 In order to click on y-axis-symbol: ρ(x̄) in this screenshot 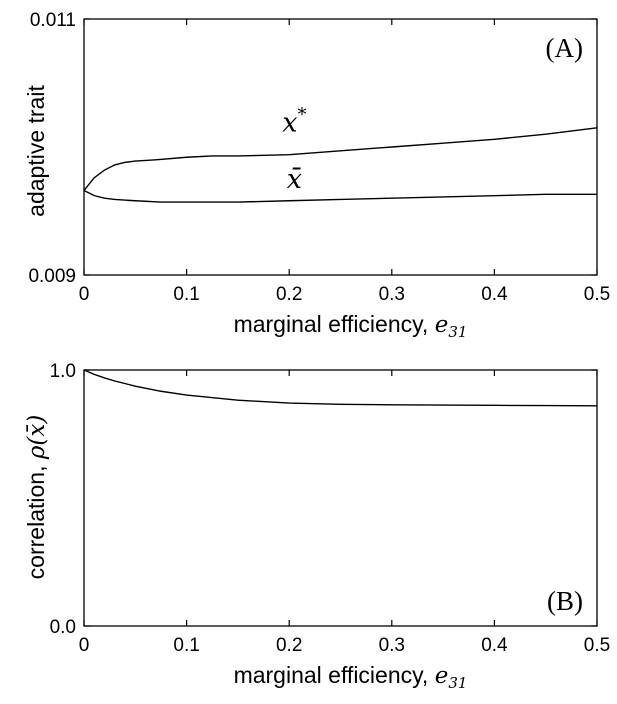, I will do `click(37, 437)`.